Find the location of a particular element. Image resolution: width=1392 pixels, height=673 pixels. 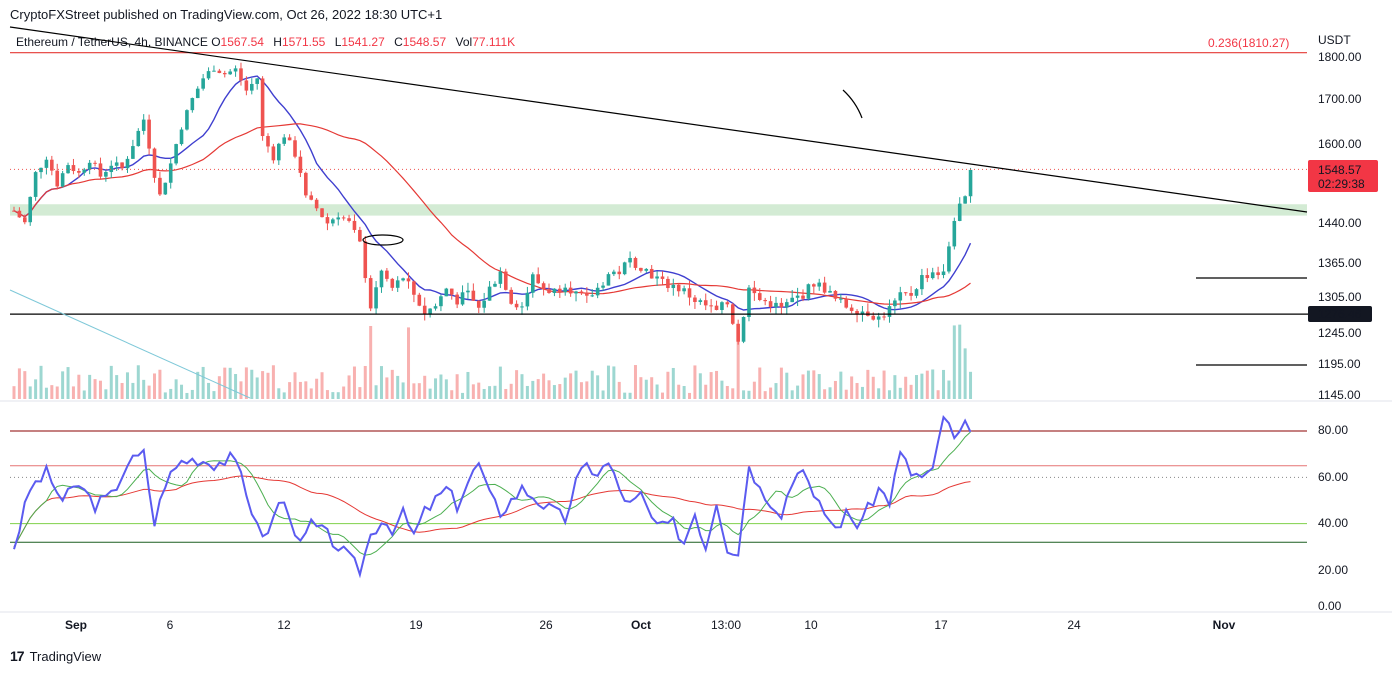

price-tick-label: 1600.00 is located at coordinates (1340, 144).